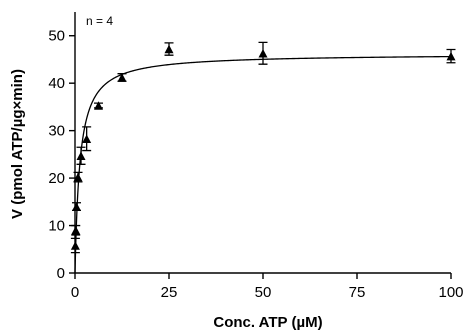 This screenshot has width=465, height=334. I want to click on y-tick-label: 10, so click(56, 226).